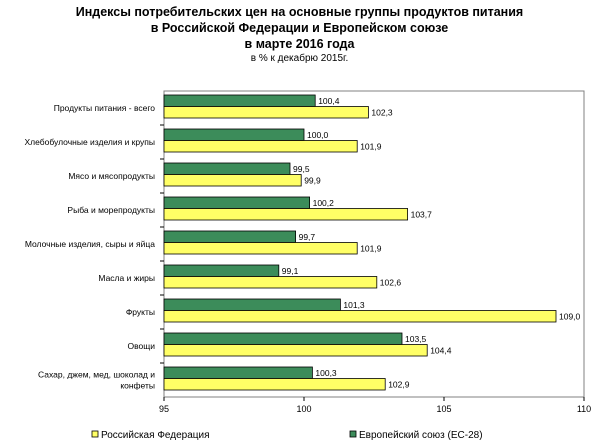  Describe the element at coordinates (391, 283) in the screenshot. I see `data-label-russia: 102,6` at that location.